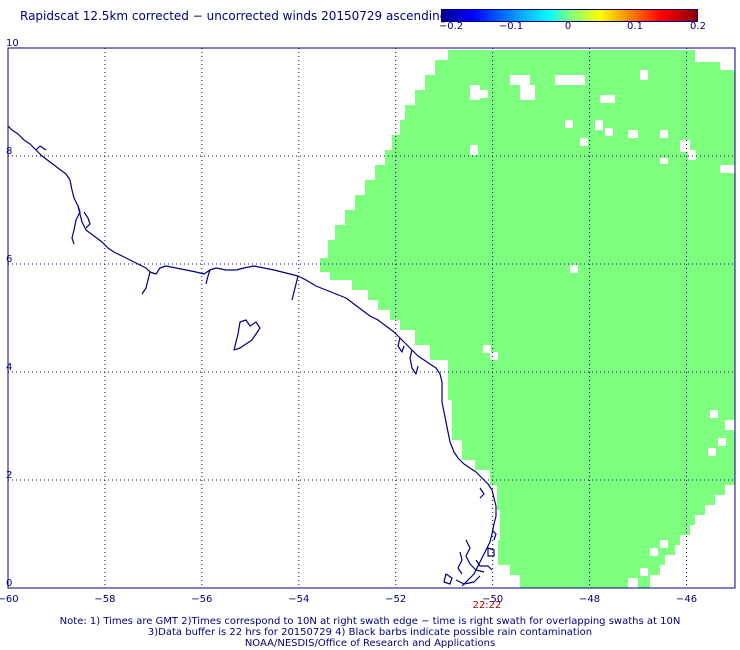 This screenshot has height=650, width=740. What do you see at coordinates (12, 313) in the screenshot?
I see `y-axis-labels: 0 2 4 6 8 10` at bounding box center [12, 313].